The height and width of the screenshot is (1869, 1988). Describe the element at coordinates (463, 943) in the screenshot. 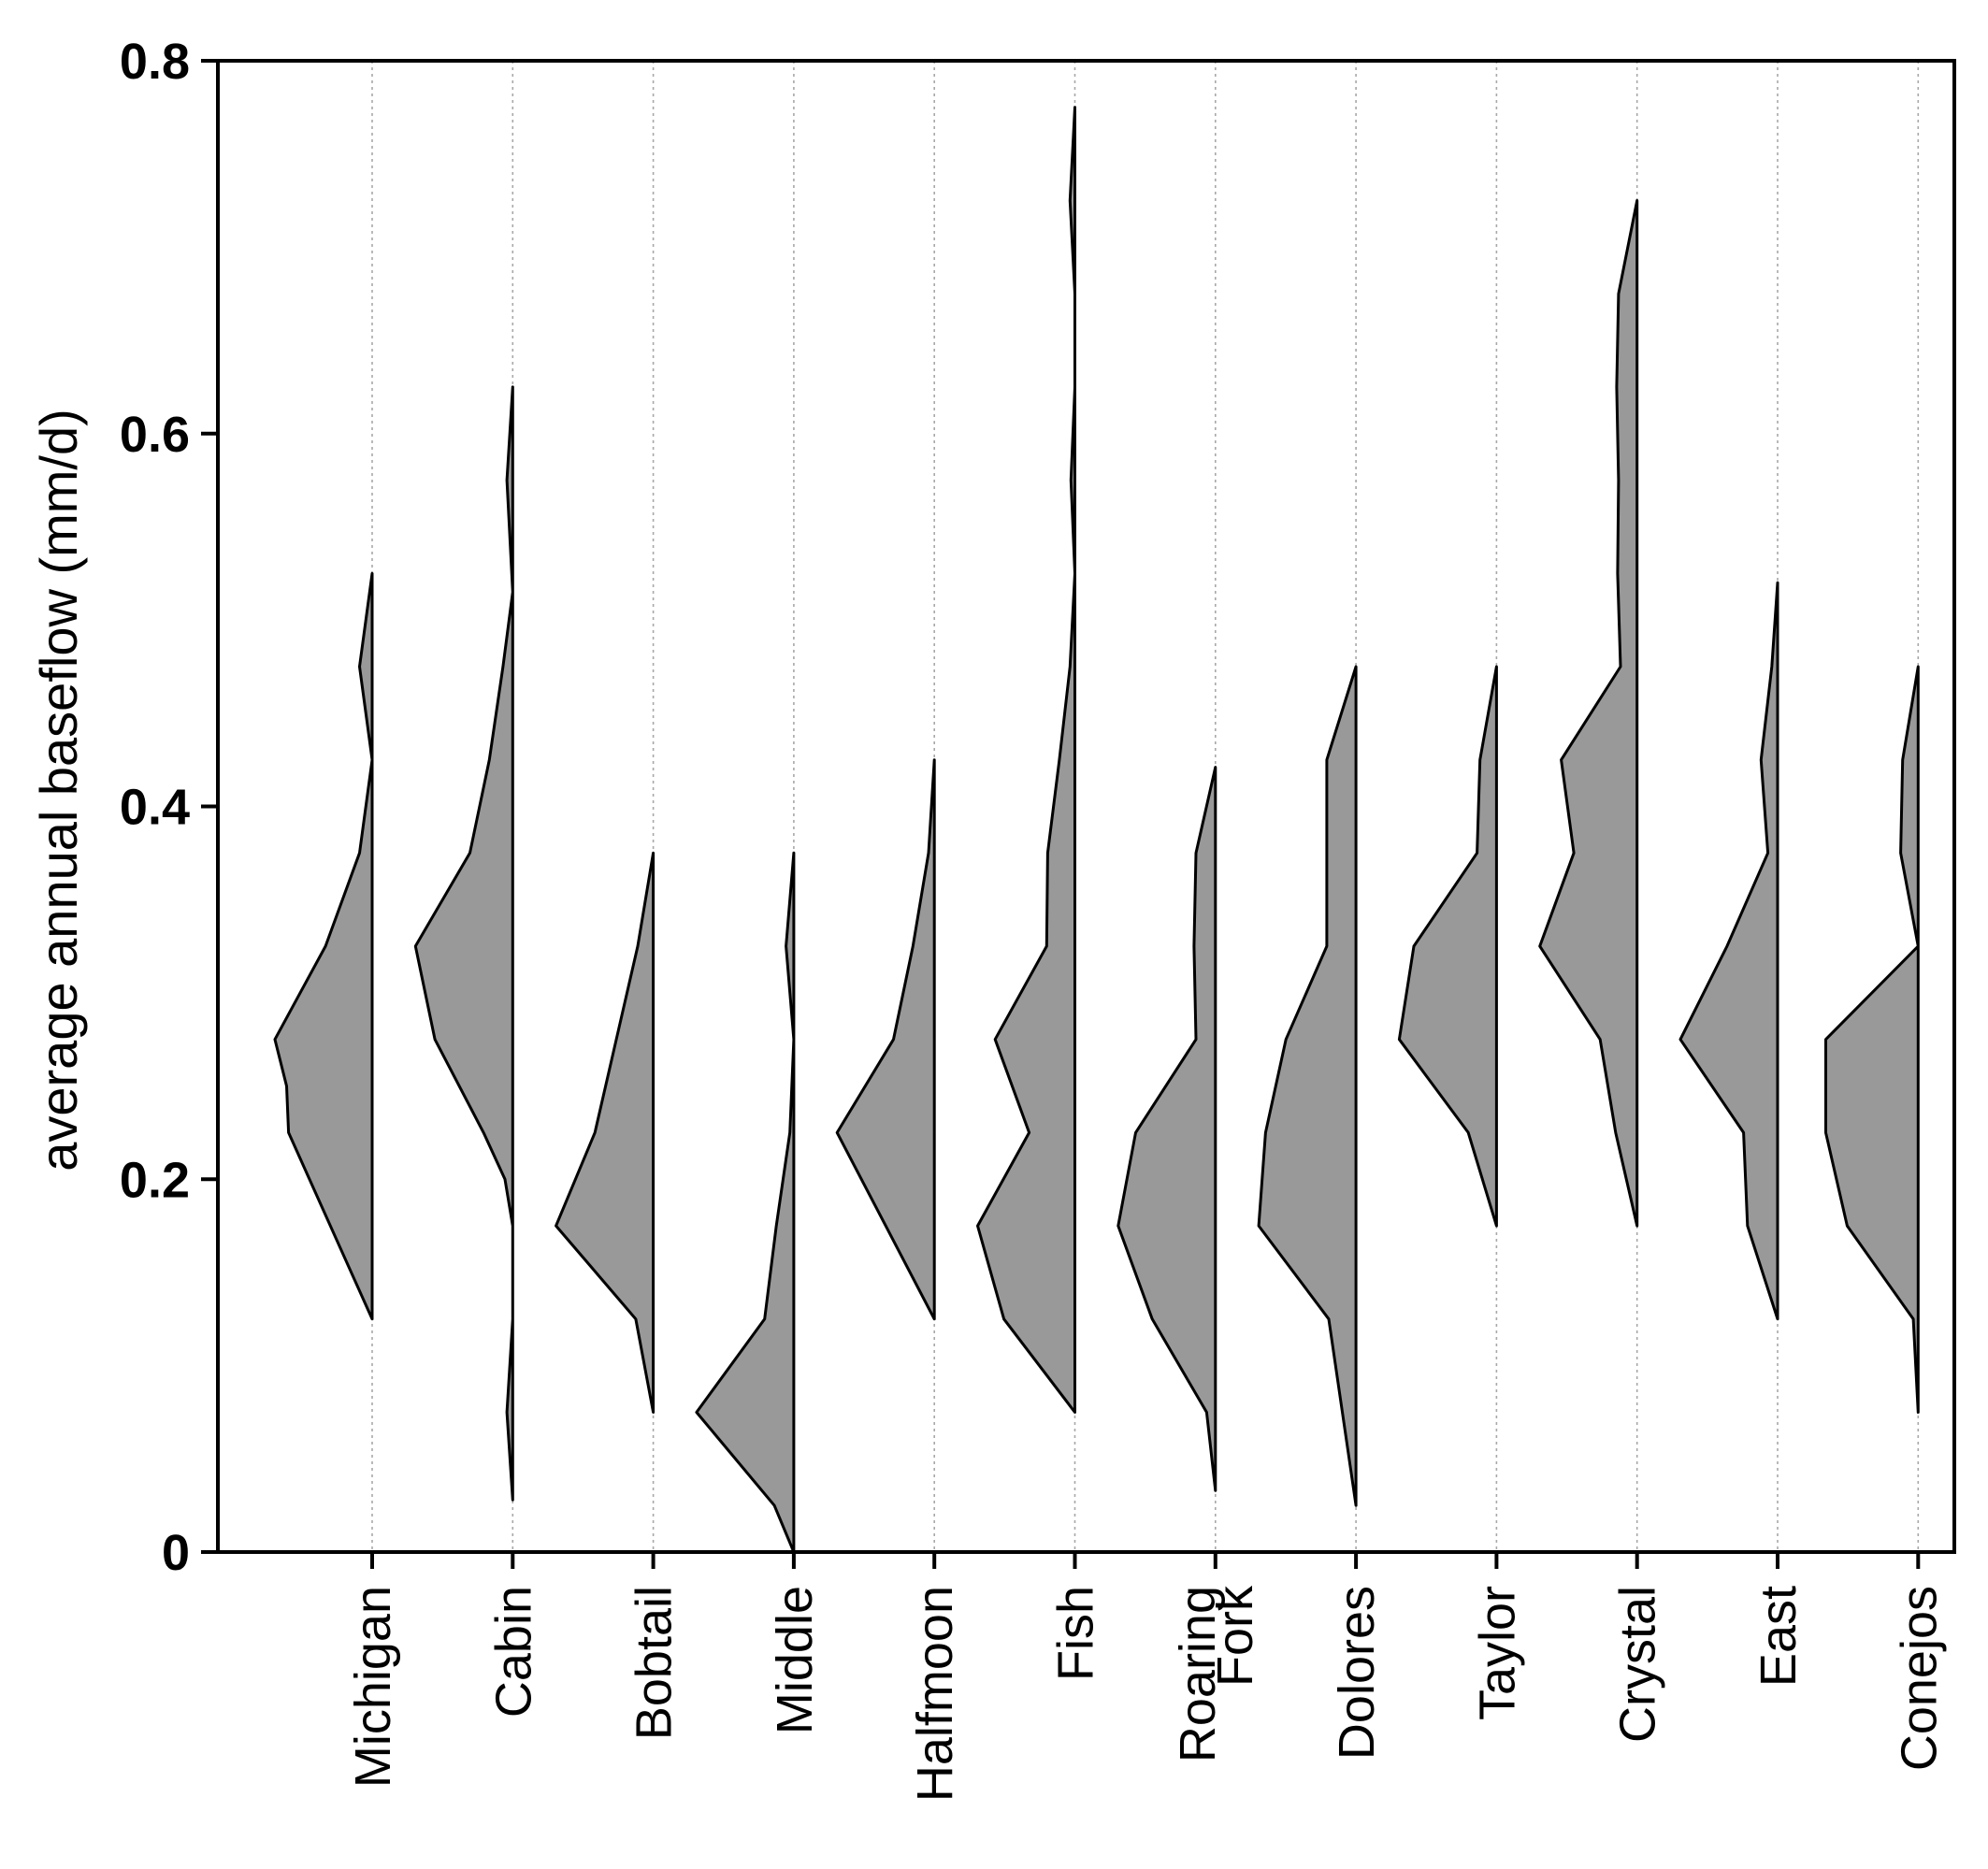

I see `violin-cabin` at that location.